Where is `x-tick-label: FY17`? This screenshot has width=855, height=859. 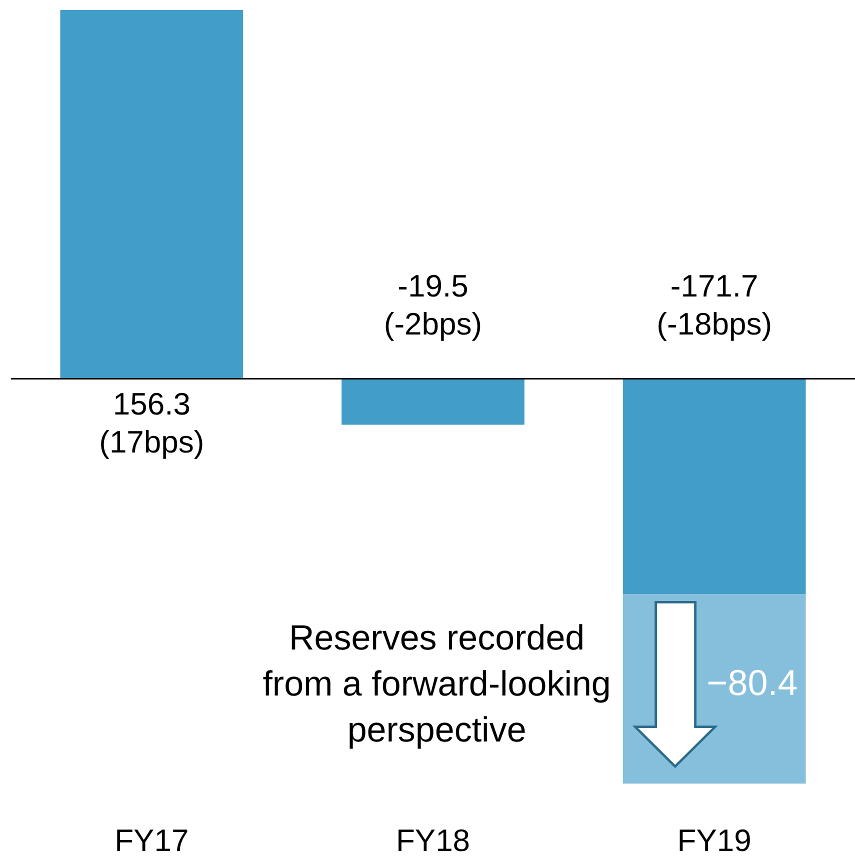
x-tick-label: FY17 is located at coordinates (151, 840).